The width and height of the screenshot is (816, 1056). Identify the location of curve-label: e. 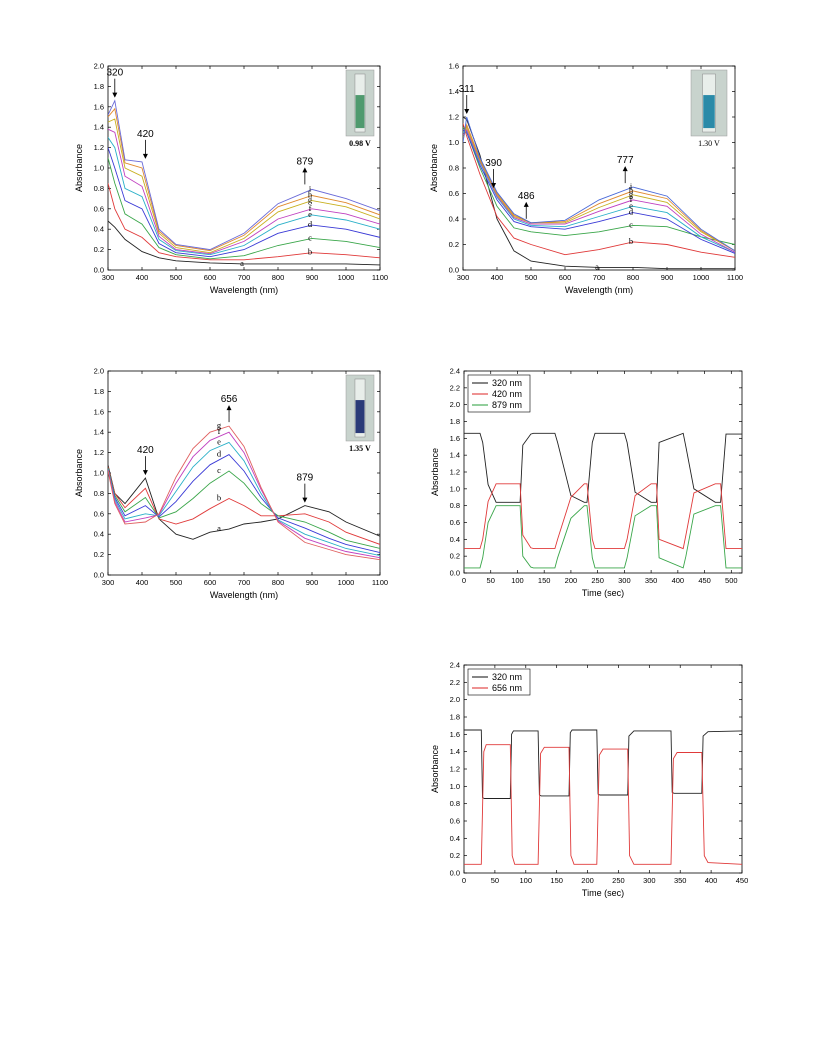
(310, 214).